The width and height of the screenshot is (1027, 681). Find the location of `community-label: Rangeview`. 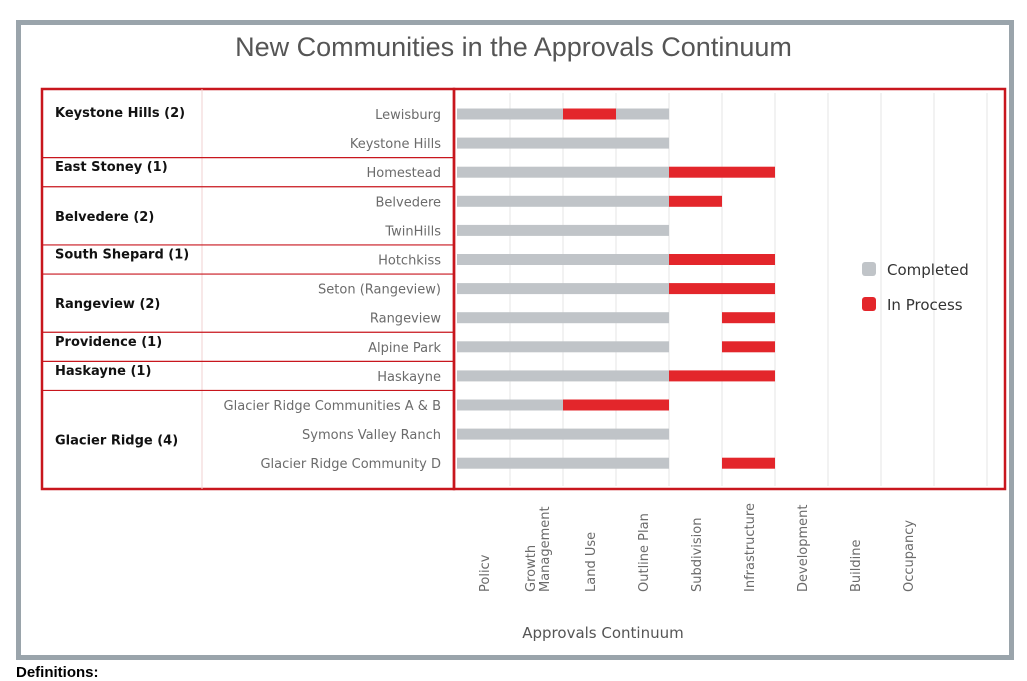

community-label: Rangeview is located at coordinates (406, 319).